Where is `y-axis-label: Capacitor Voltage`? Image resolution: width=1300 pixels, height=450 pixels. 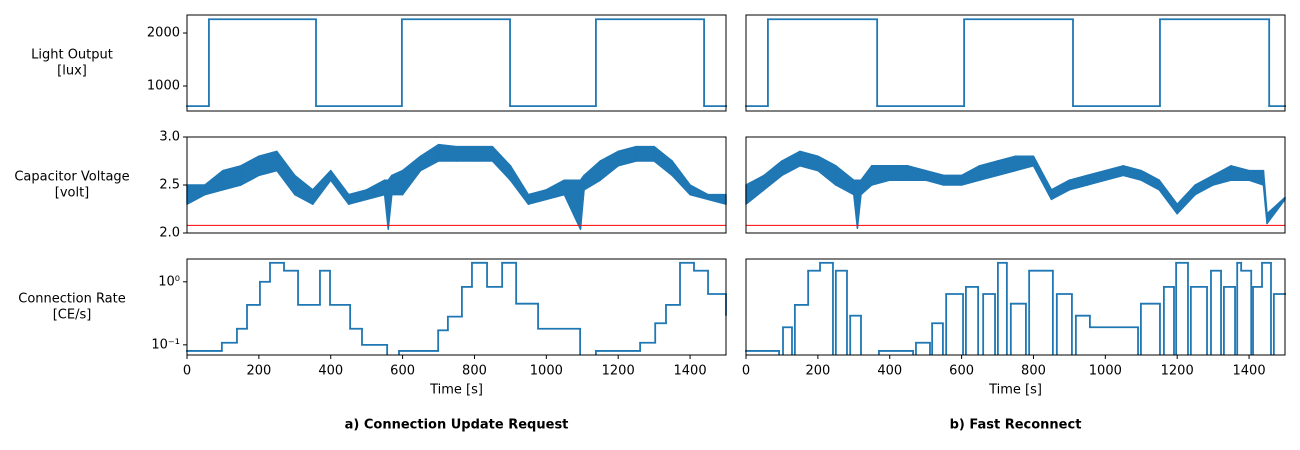
y-axis-label: Capacitor Voltage is located at coordinates (71, 177).